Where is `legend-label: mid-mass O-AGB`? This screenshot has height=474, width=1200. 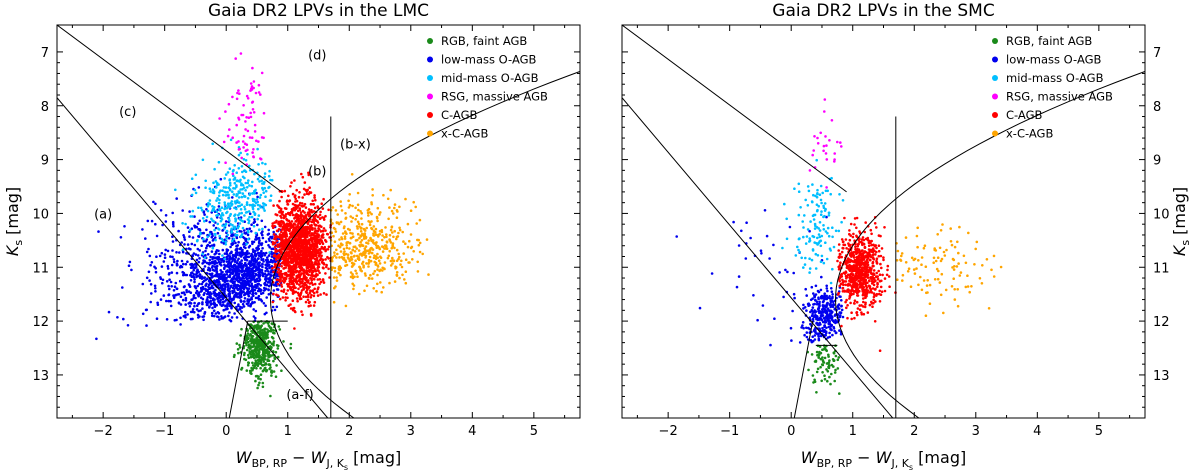 legend-label: mid-mass O-AGB is located at coordinates (490, 78).